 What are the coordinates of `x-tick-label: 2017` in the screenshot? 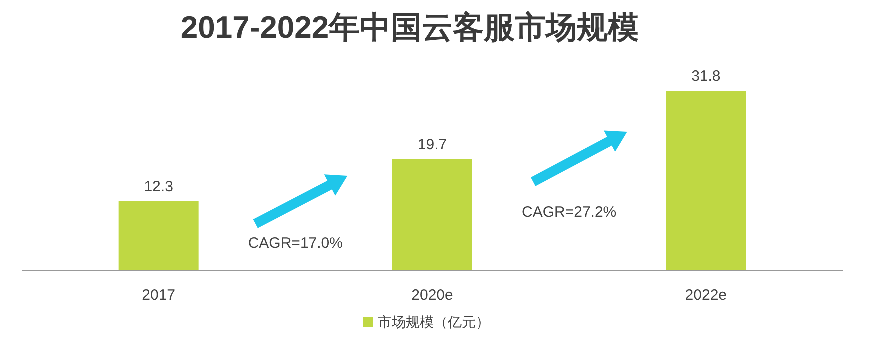 It's located at (159, 295).